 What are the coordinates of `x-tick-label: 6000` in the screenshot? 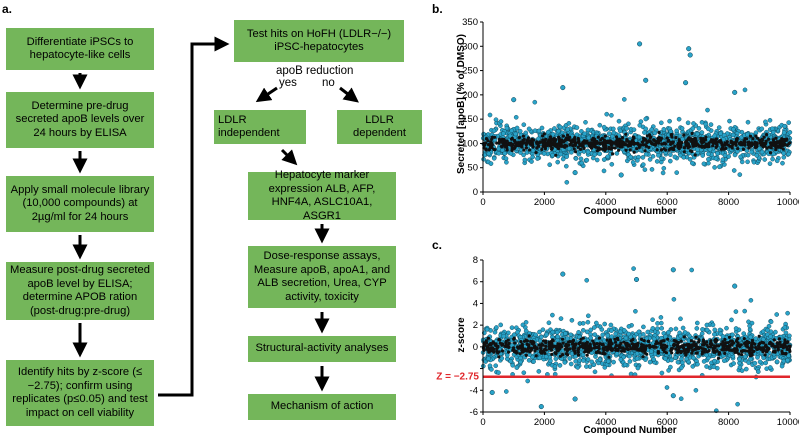 It's located at (667, 422).